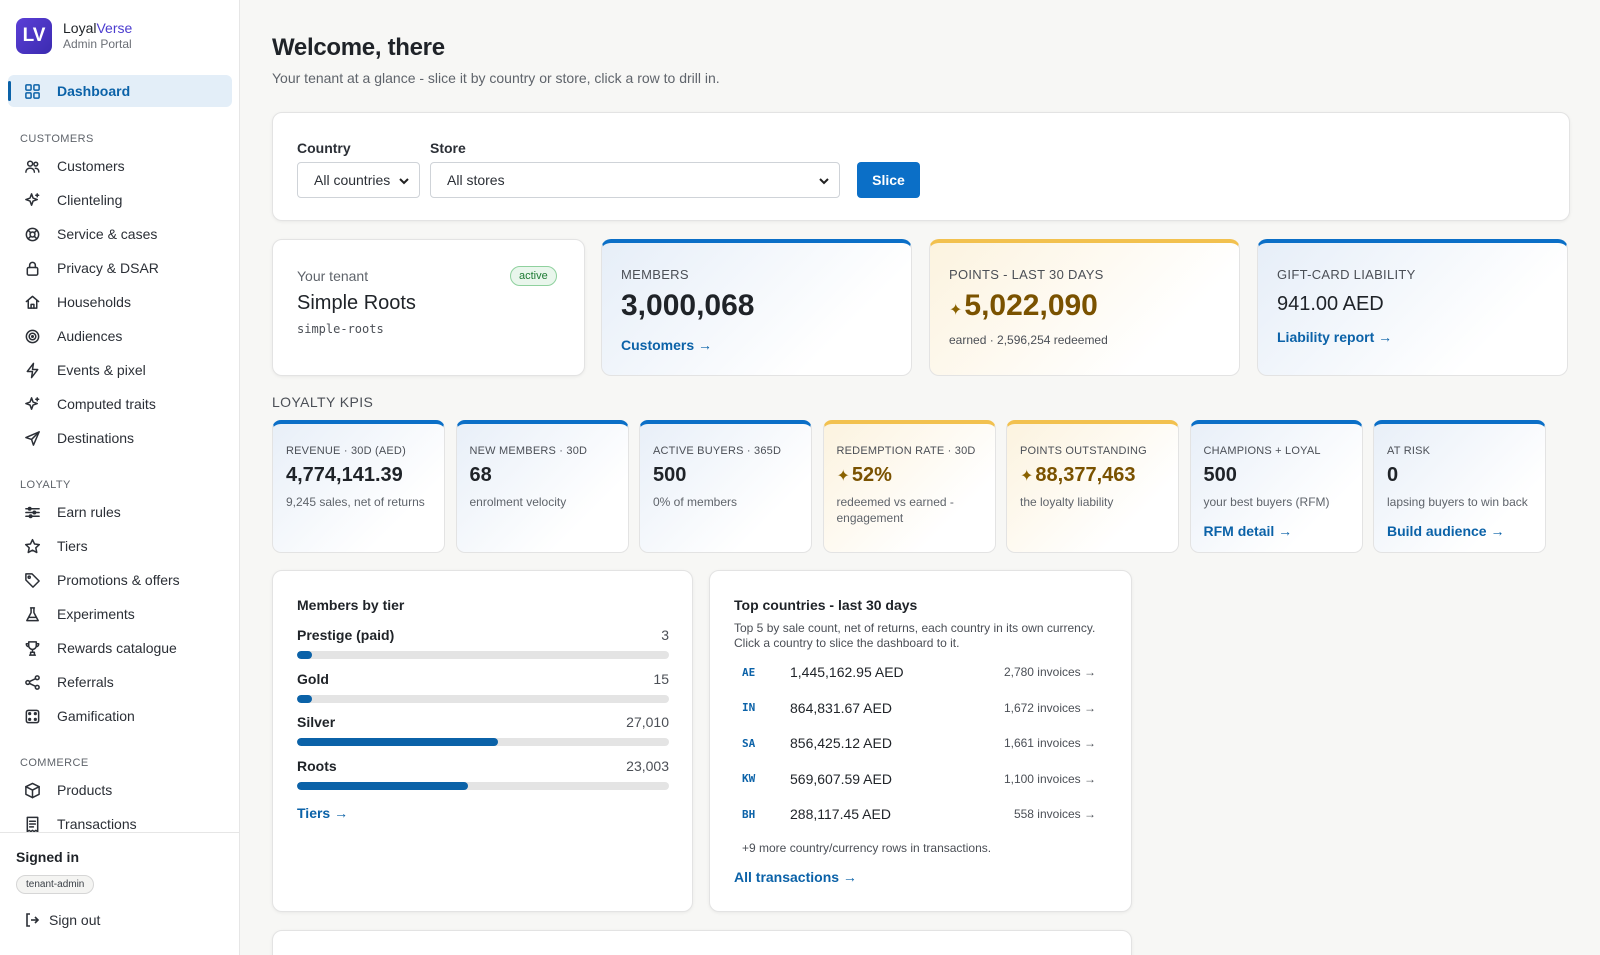 The width and height of the screenshot is (1600, 955). Describe the element at coordinates (695, 502) in the screenshot. I see `kpi-sub: 0% of members` at that location.